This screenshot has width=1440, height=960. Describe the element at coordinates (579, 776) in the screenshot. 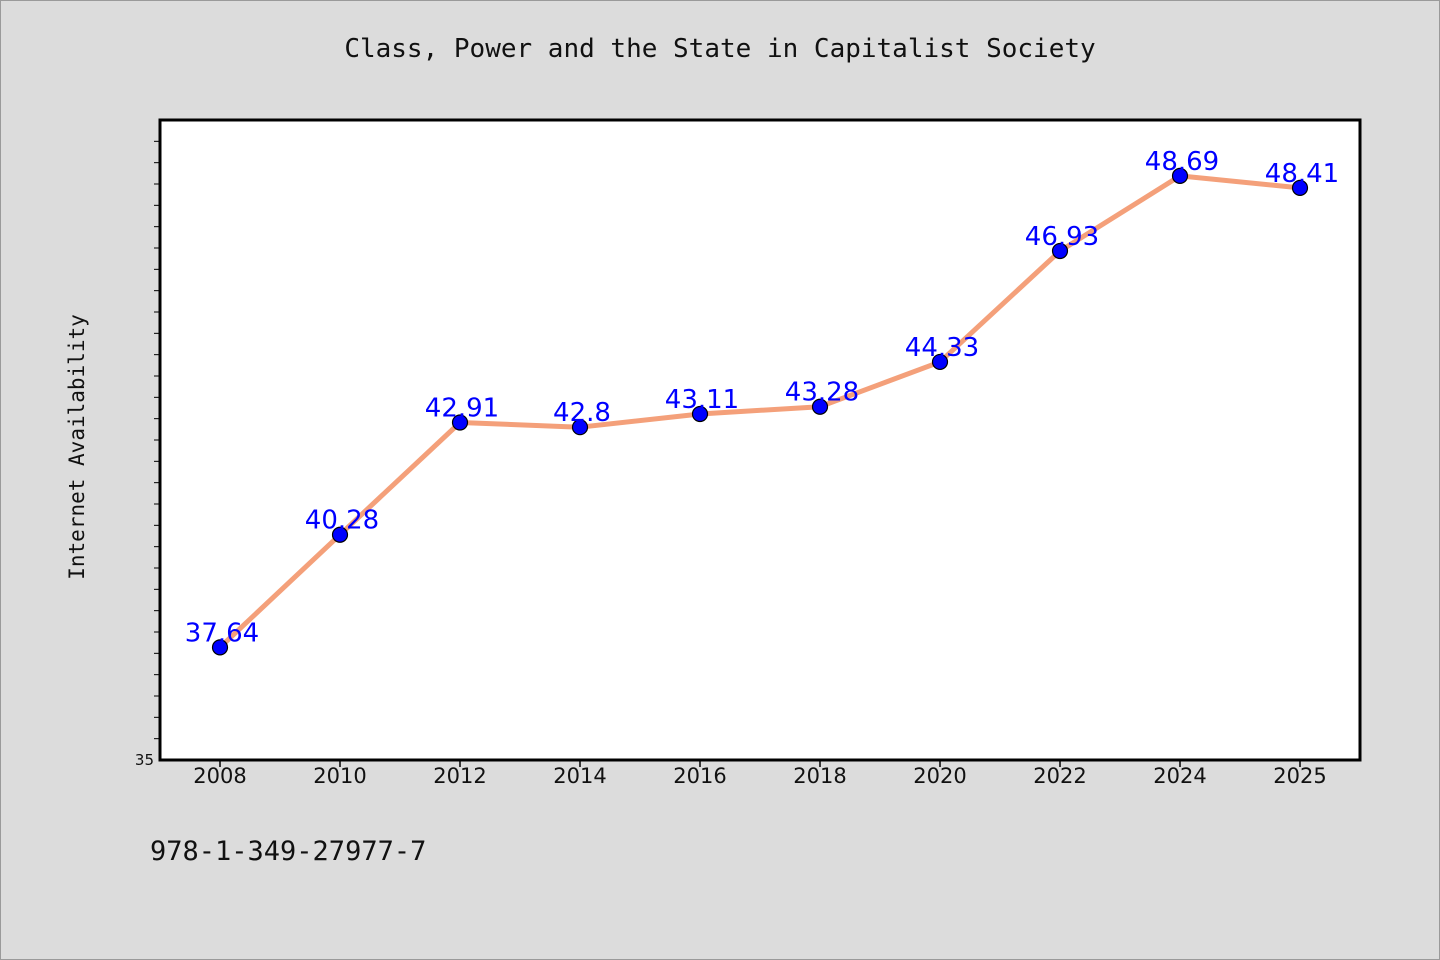

I see `x-tick-label: 2014` at that location.